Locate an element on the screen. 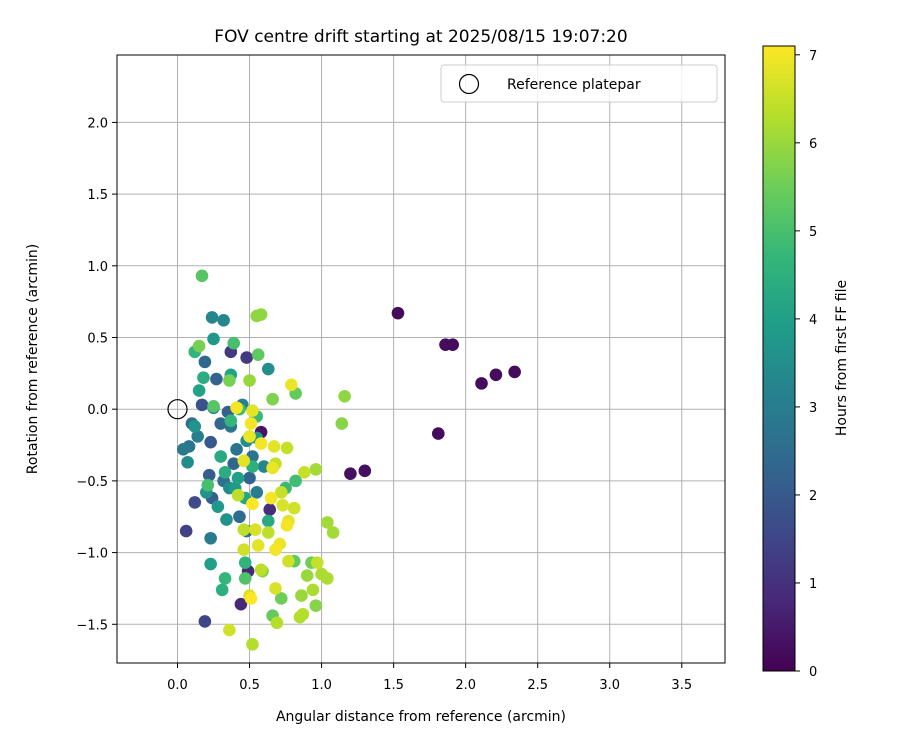 Image resolution: width=900 pixels, height=750 pixels. y-tick-label: 1.0 is located at coordinates (97, 267).